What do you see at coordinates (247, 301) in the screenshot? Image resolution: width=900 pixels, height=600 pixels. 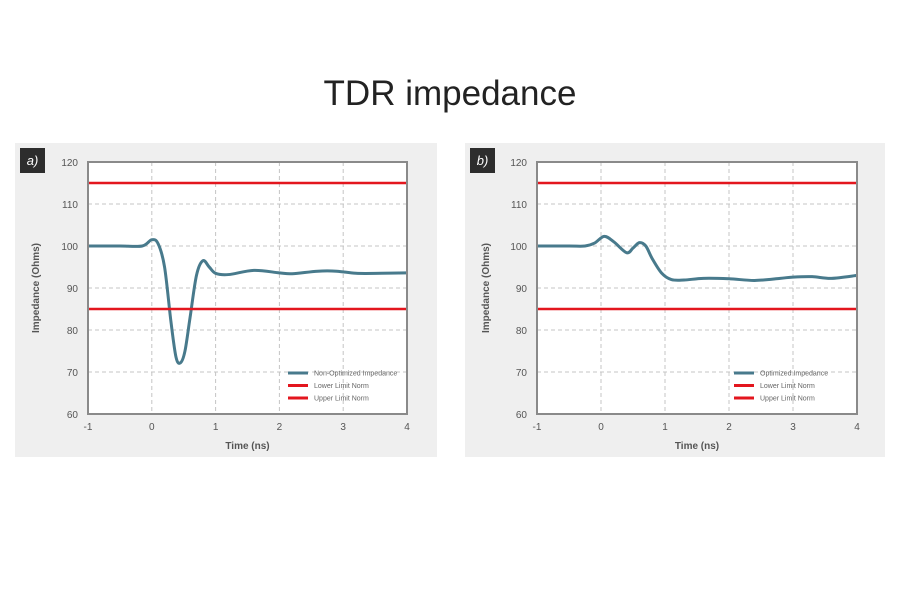 I see `series-line-non-optimized-impedance` at bounding box center [247, 301].